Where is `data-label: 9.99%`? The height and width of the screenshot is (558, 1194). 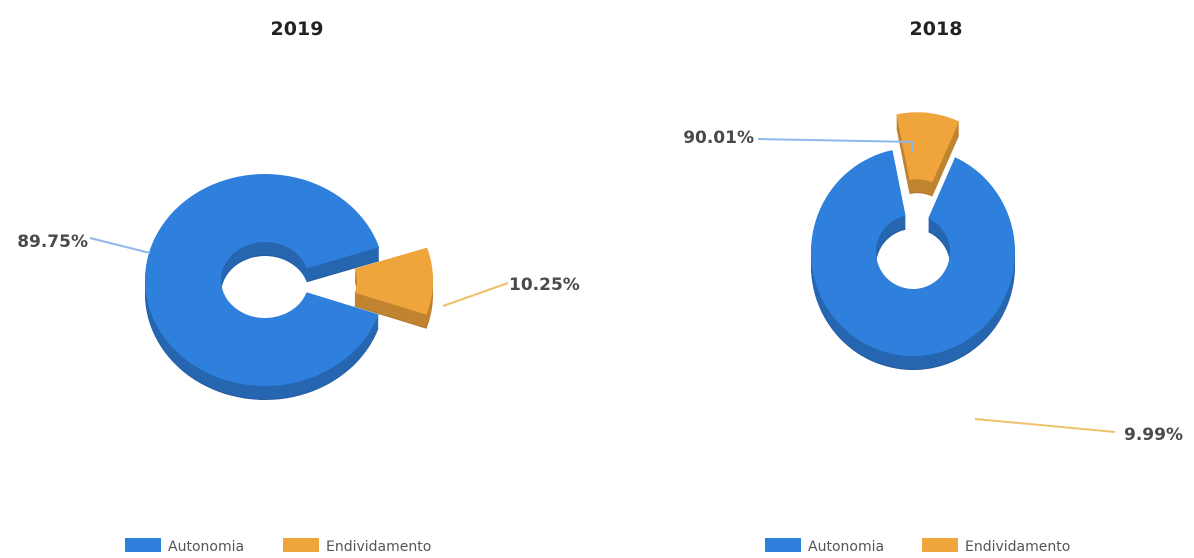 data-label: 9.99% is located at coordinates (1153, 435).